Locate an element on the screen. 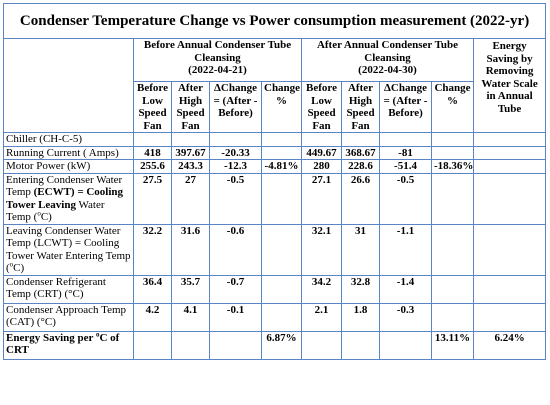 This screenshot has width=550, height=405. cell: 36.4 is located at coordinates (152, 289).